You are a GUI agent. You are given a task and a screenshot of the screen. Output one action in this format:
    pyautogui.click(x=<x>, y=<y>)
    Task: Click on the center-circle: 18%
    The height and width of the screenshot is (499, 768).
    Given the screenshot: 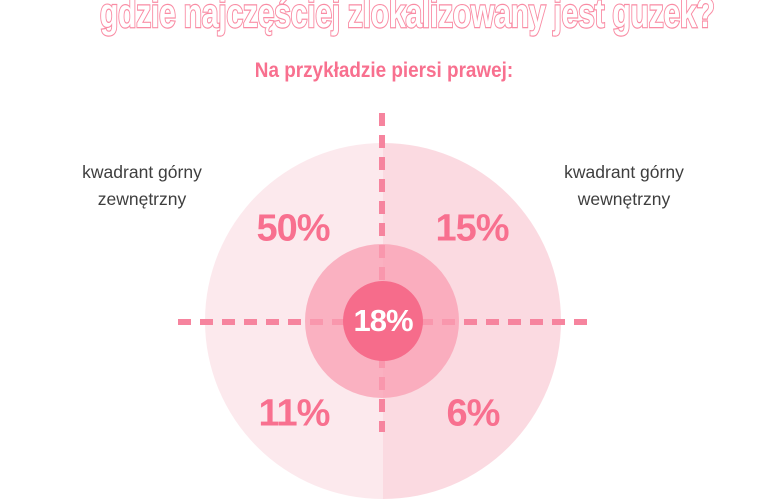 What is the action you would take?
    pyautogui.click(x=383, y=321)
    